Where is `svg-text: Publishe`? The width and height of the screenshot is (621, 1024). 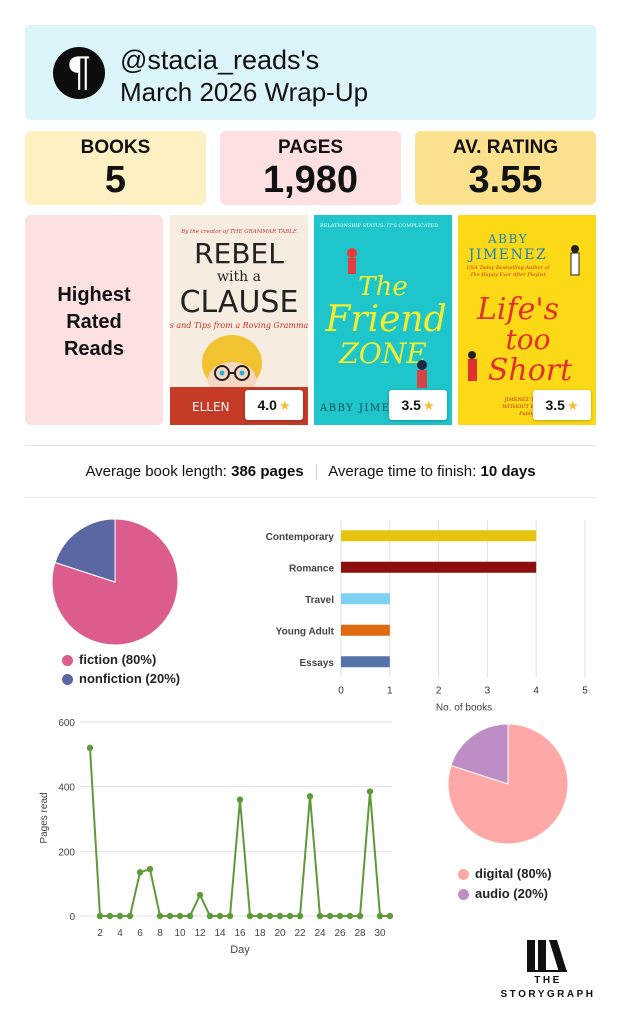 svg-text: Publishe is located at coordinates (529, 414).